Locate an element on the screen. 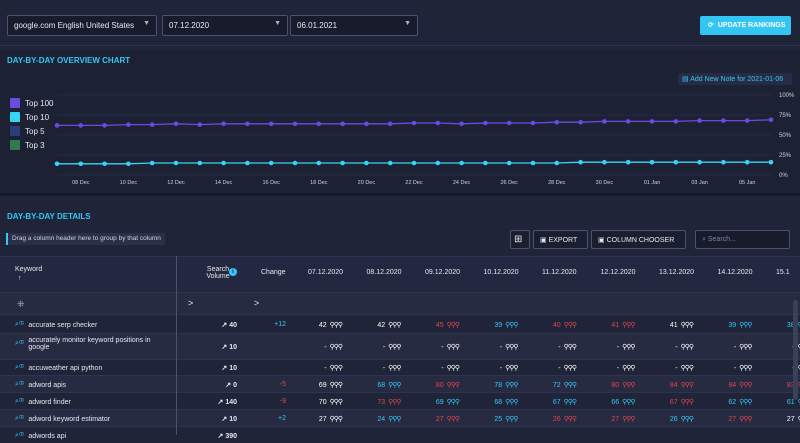  export-button: ▣ EXPORT is located at coordinates (560, 239).